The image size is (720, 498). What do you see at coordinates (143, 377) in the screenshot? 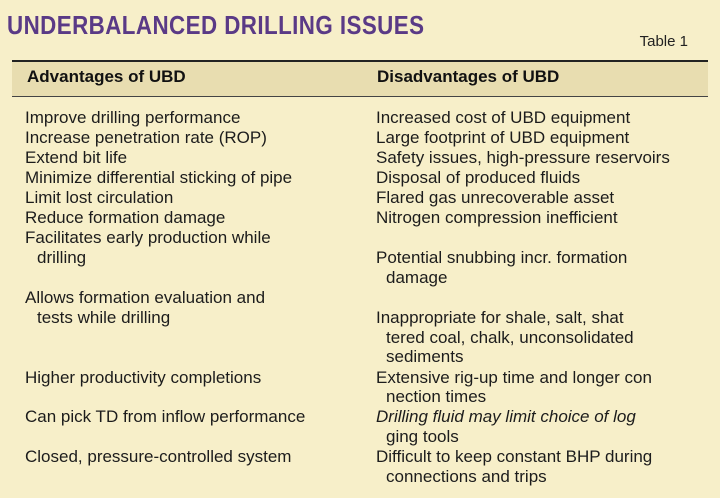
I see `advantage-cell: Higher productivity completions` at bounding box center [143, 377].